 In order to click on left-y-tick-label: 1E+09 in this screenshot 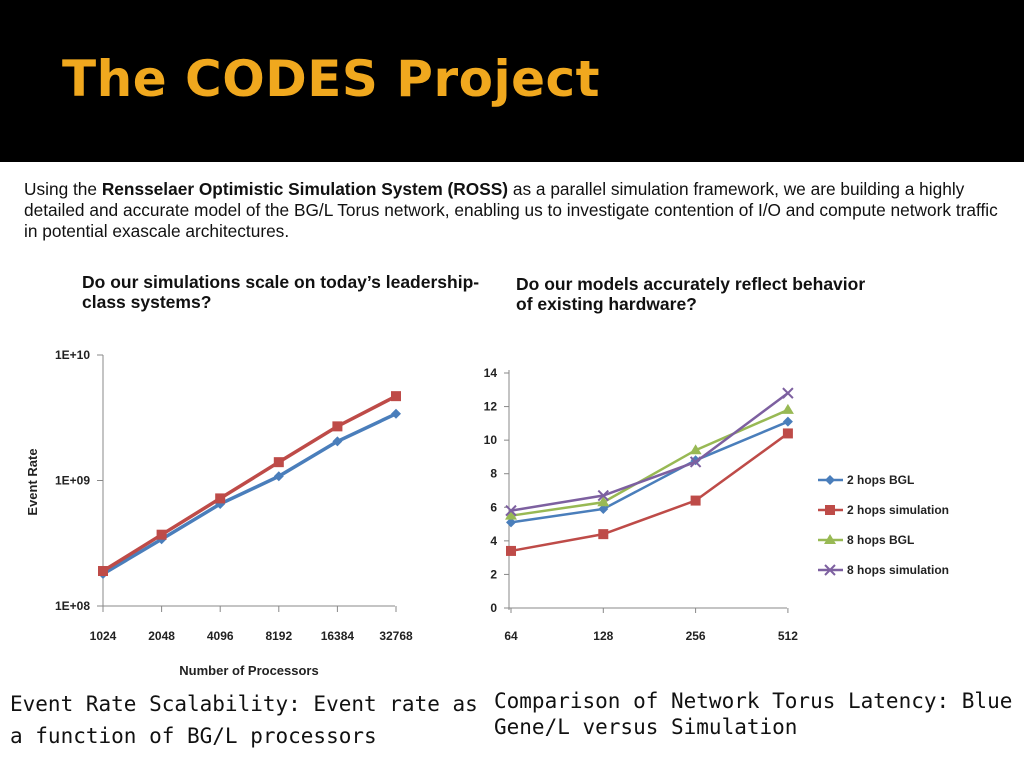, I will do `click(72, 481)`.